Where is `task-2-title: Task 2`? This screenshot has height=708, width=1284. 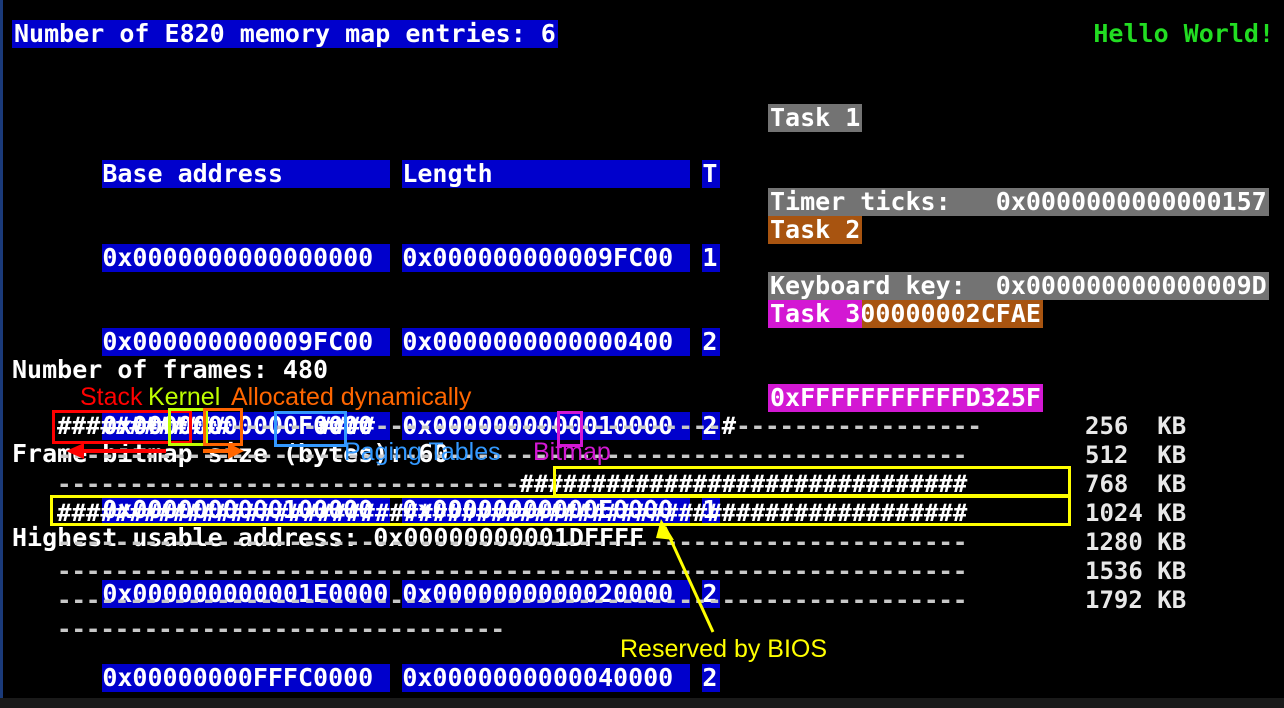 task-2-title: Task 2 is located at coordinates (815, 229).